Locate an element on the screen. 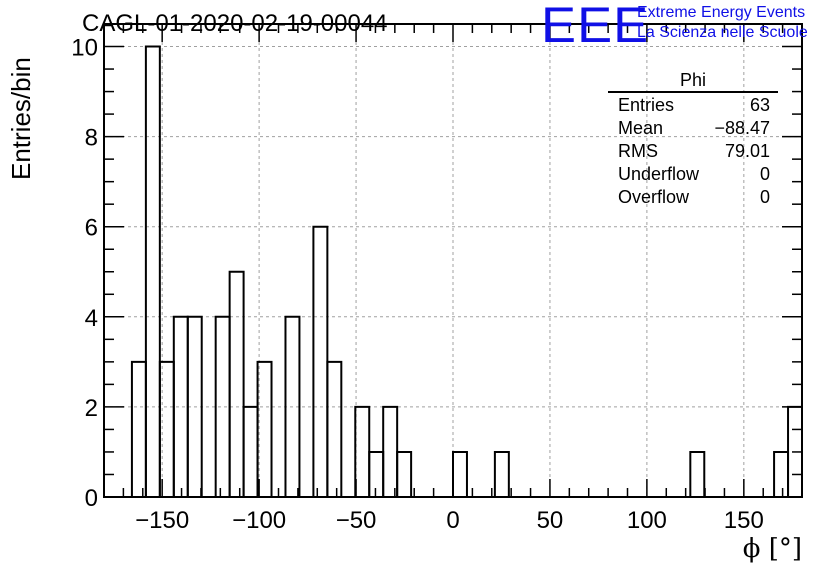 The width and height of the screenshot is (836, 572). stats-row-entries: Entries 63 is located at coordinates (693, 105).